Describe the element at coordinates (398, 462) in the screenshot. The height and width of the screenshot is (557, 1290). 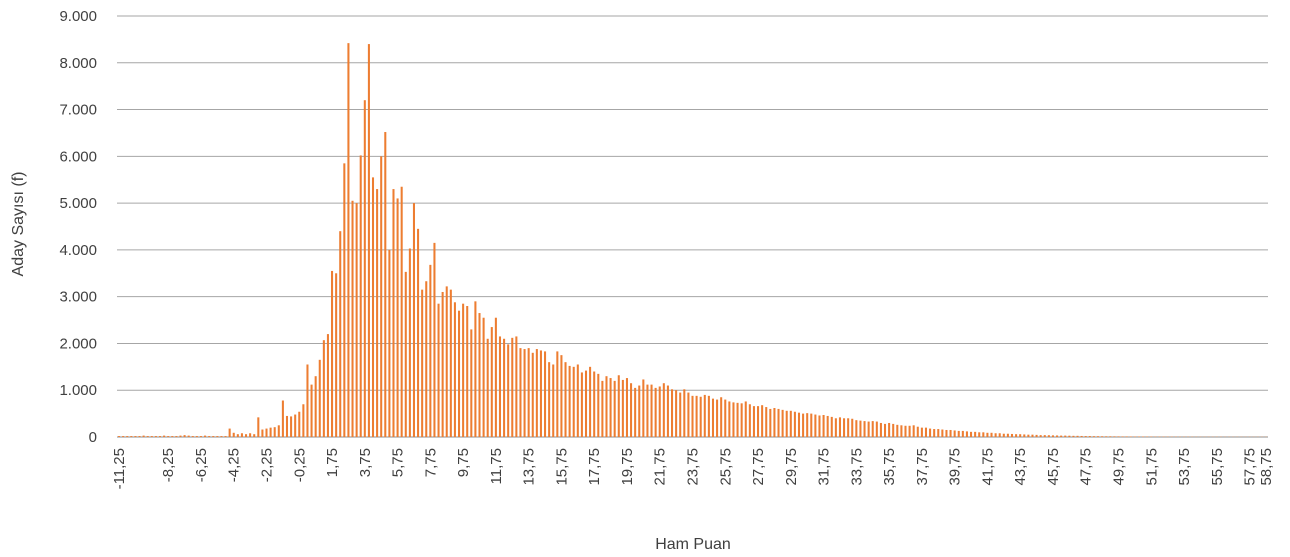
I see `x-tick-label: 5,75` at that location.